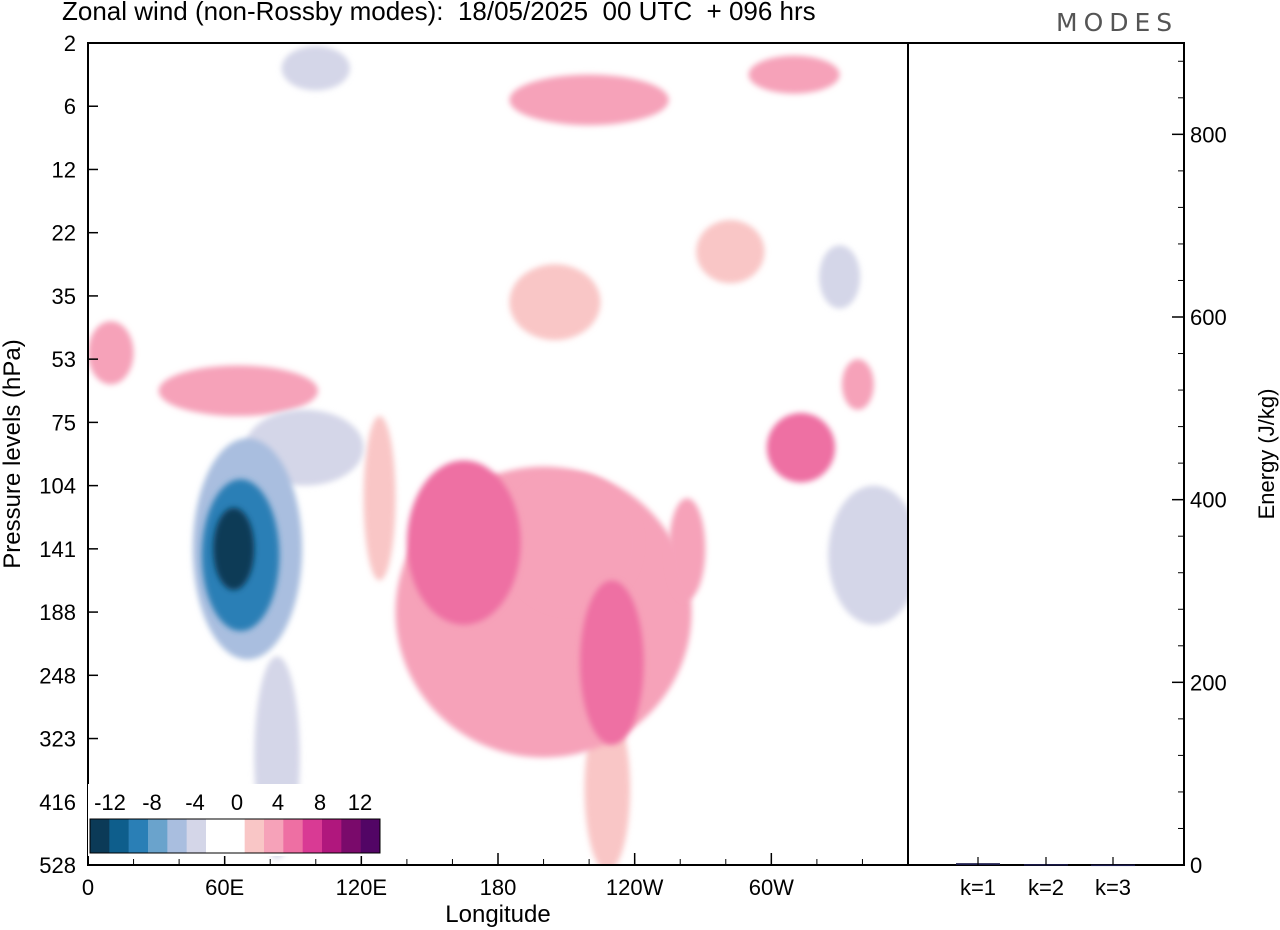 The image size is (1280, 930). Describe the element at coordinates (1046, 887) in the screenshot. I see `energy-category-label: k=2` at that location.